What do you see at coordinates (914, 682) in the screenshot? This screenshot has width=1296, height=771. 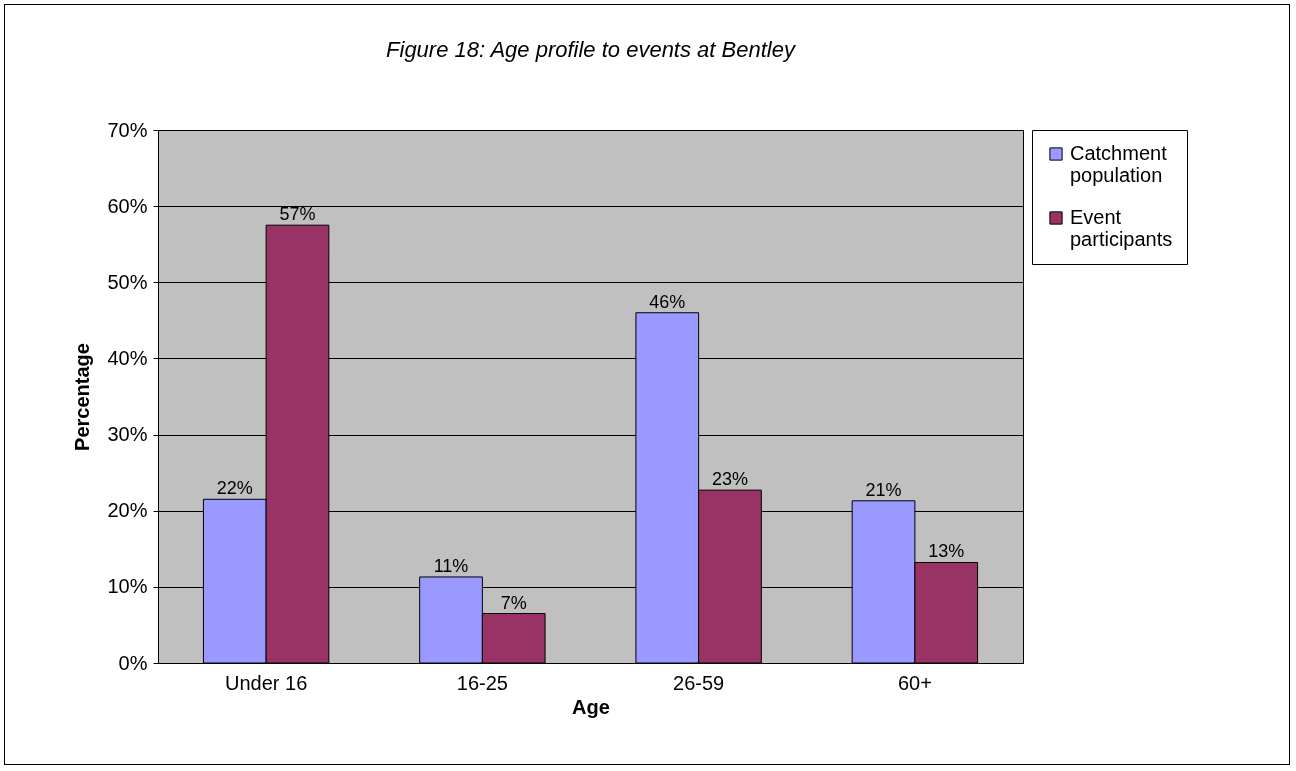 I see `x-tick-label: 60+` at bounding box center [914, 682].